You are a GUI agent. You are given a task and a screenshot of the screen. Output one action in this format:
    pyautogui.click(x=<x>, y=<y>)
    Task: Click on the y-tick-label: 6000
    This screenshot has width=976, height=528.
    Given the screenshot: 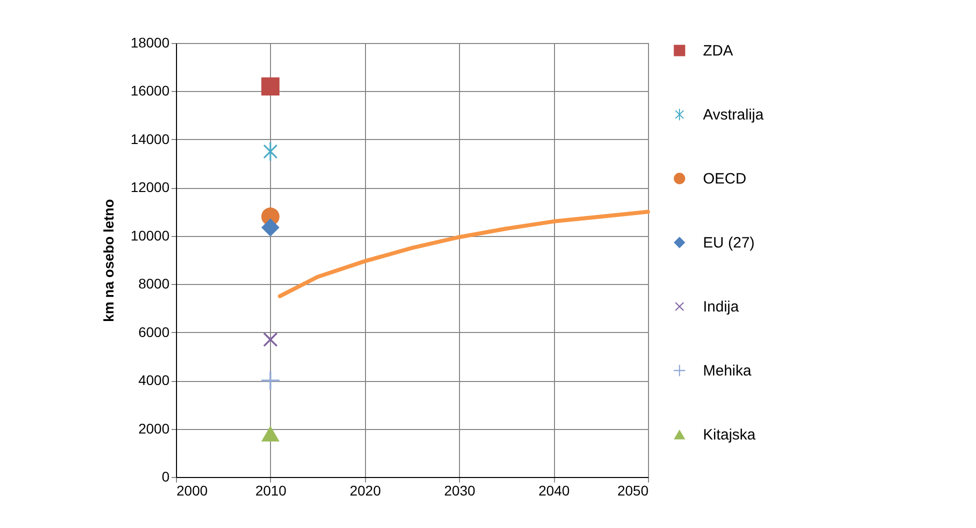 What is the action you would take?
    pyautogui.click(x=154, y=332)
    